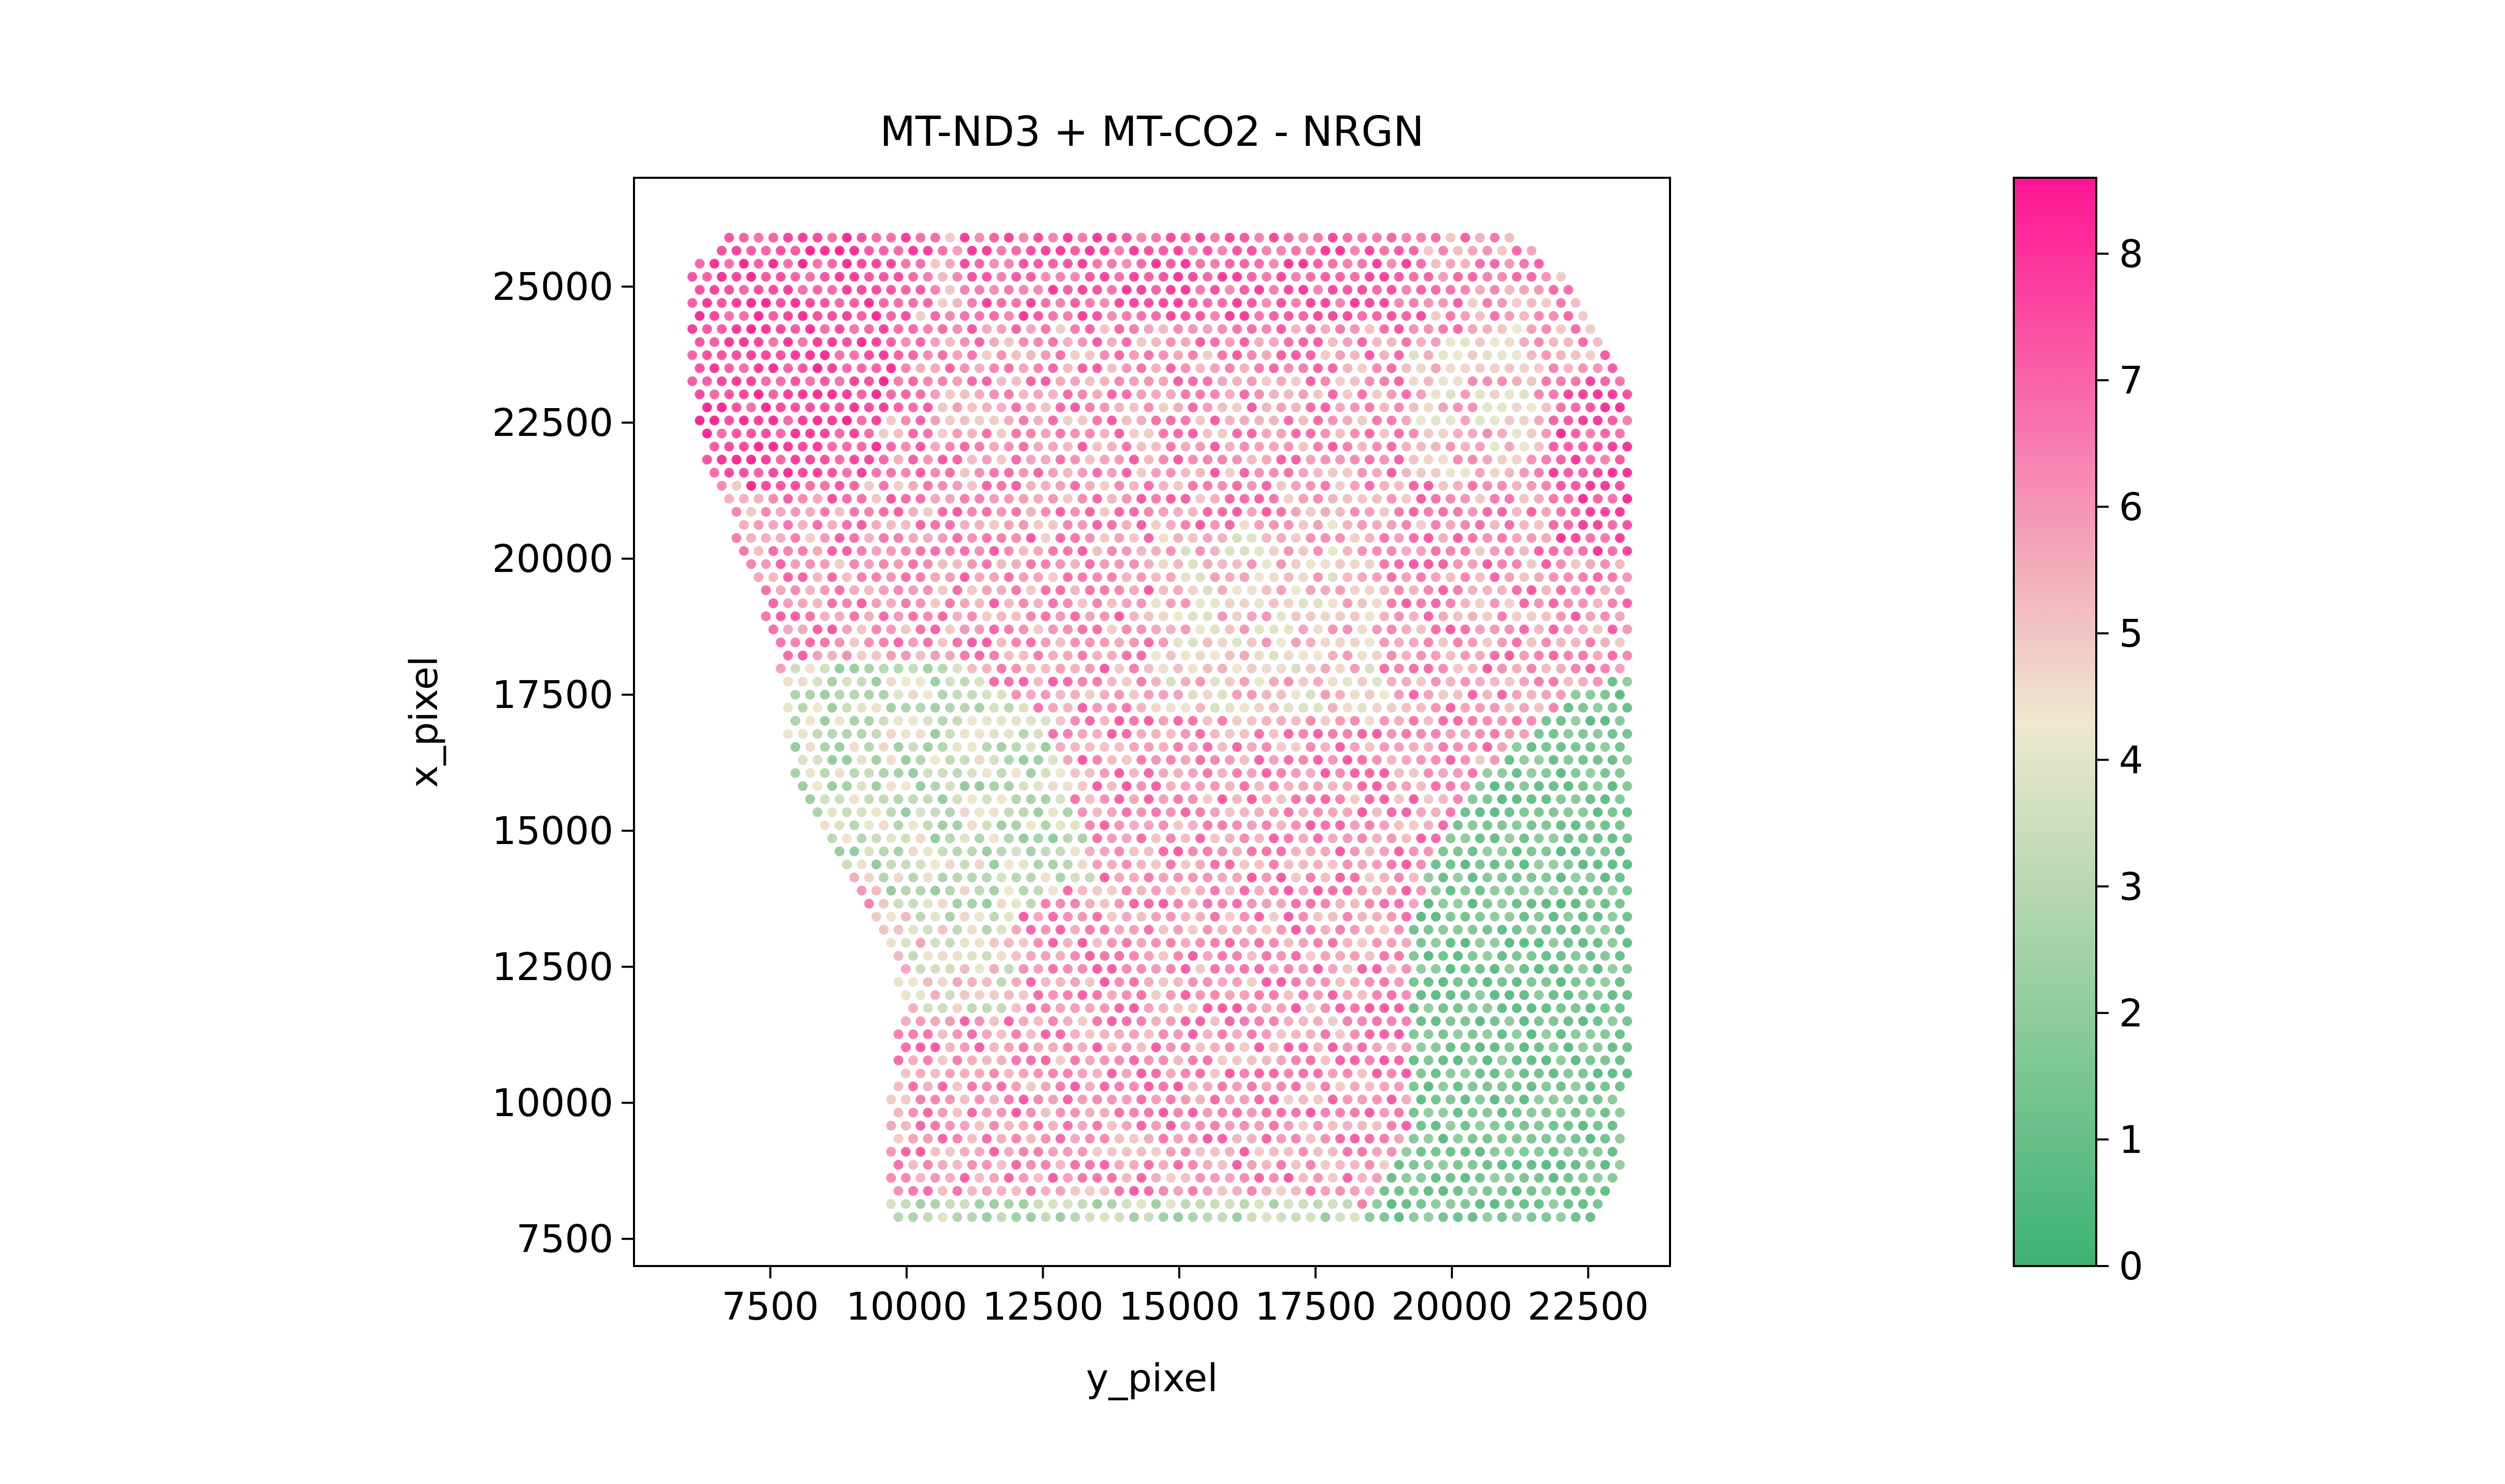 This screenshot has width=2505, height=1484. I want to click on y-tick-label: 20000, so click(552, 559).